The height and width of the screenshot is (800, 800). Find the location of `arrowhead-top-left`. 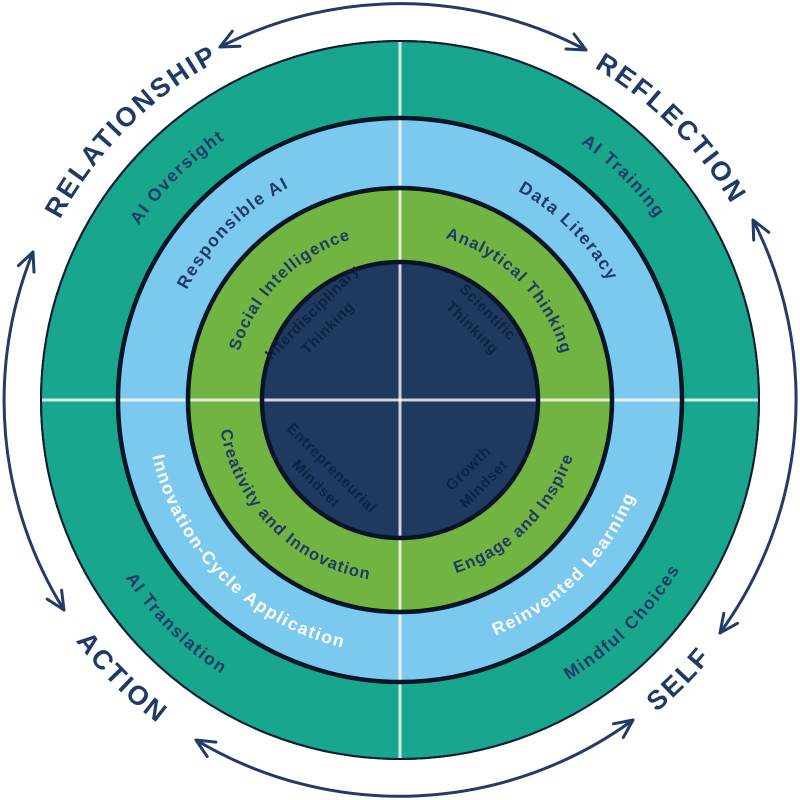

arrowhead-top-left is located at coordinates (230, 39).